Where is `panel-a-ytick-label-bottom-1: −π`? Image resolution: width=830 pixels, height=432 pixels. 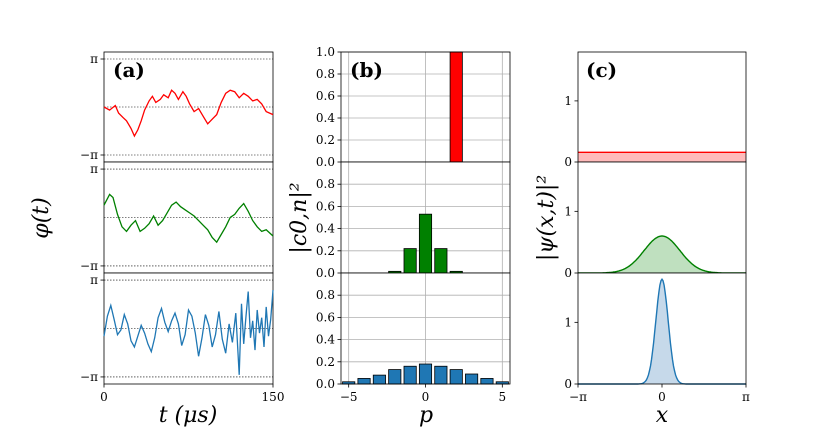
panel-a-ytick-label-bottom-1: −π is located at coordinates (89, 377).